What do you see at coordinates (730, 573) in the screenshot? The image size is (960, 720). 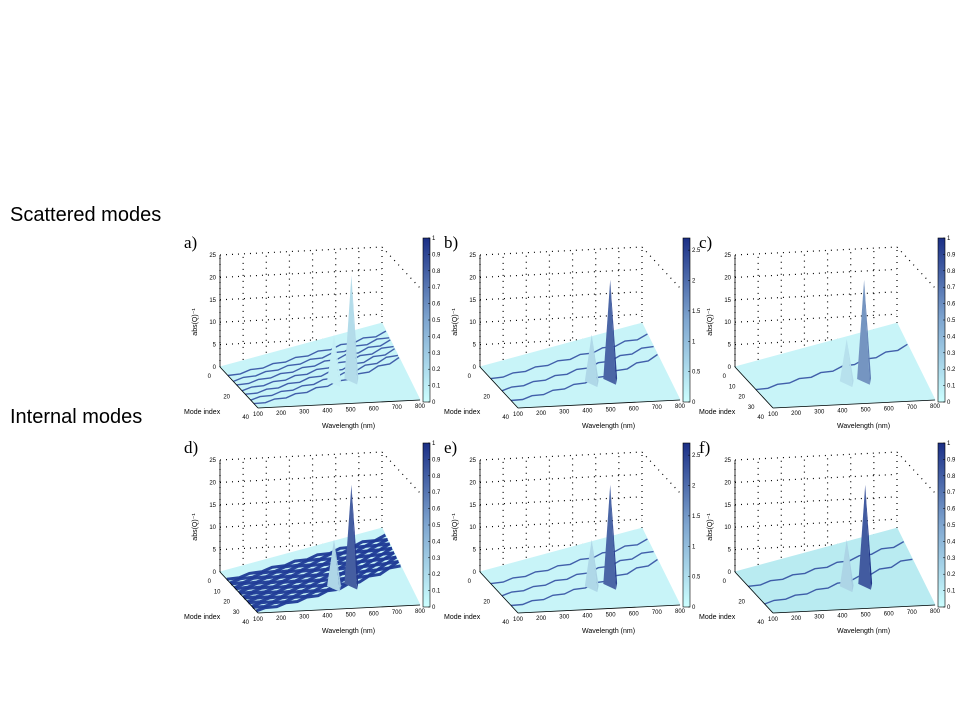 I see `z-tick-label: 0` at bounding box center [730, 573].